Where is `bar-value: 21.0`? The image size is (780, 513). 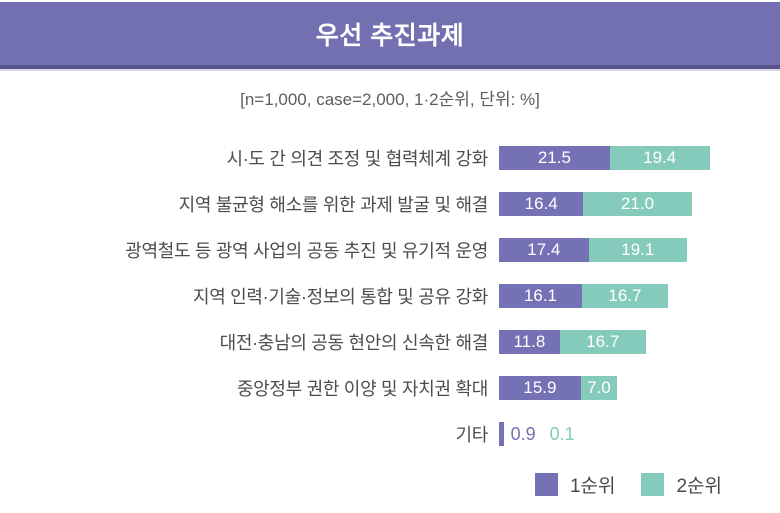
bar-value: 21.0 is located at coordinates (637, 203).